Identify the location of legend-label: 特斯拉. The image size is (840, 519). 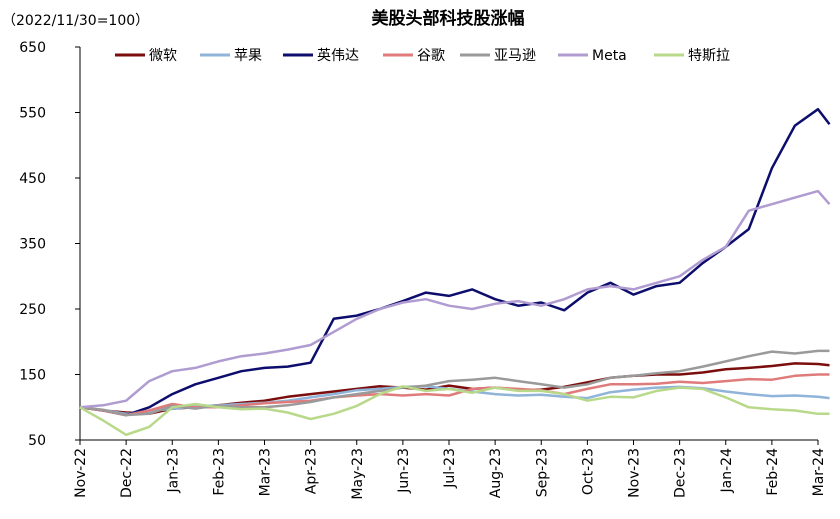
(709, 56).